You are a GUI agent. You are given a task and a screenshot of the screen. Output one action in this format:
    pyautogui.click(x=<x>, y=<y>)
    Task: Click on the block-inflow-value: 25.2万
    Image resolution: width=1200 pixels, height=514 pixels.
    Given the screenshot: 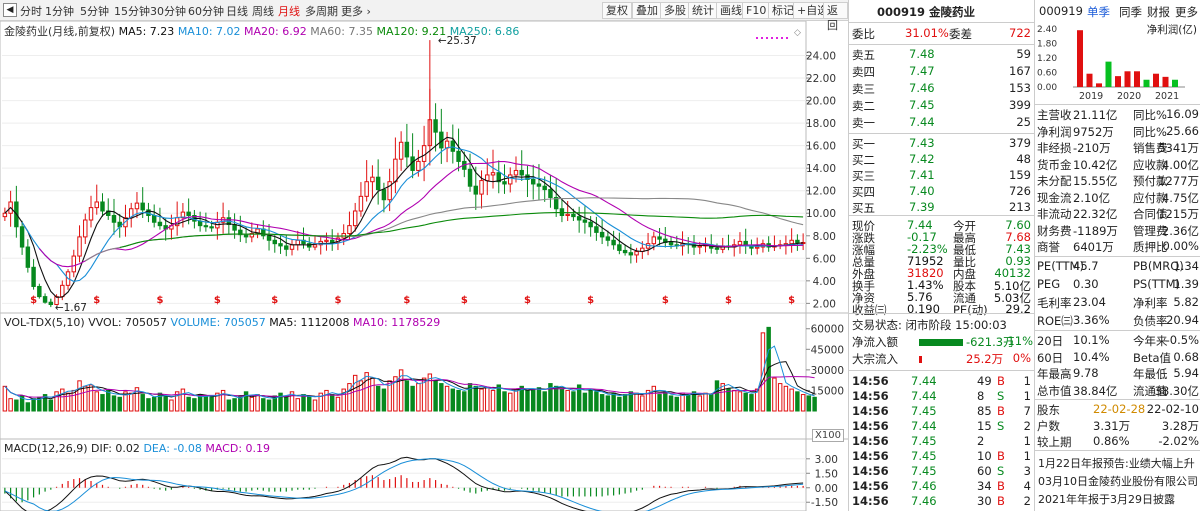 What is the action you would take?
    pyautogui.click(x=985, y=359)
    